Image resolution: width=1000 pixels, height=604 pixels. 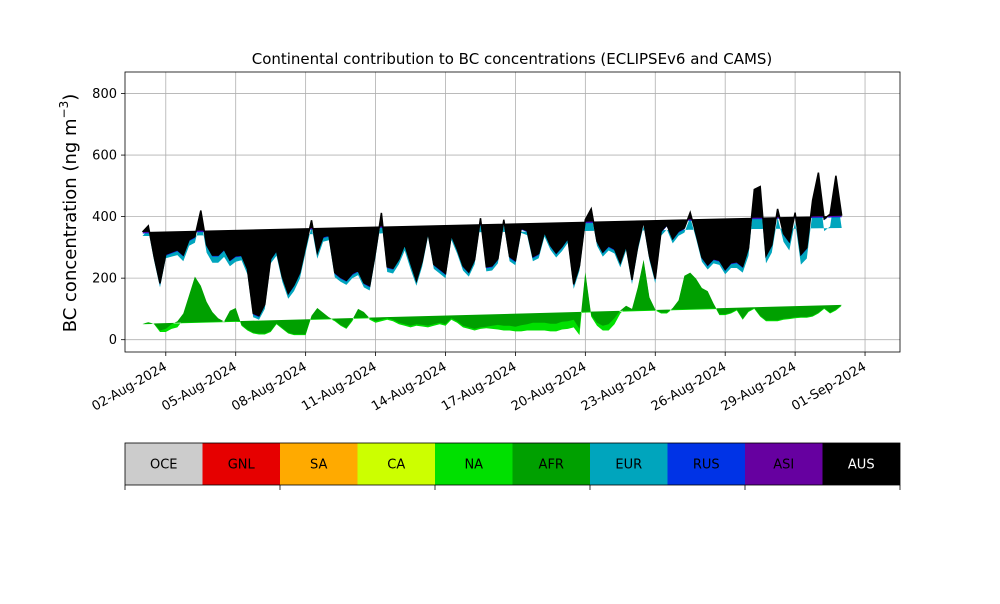 What do you see at coordinates (104, 94) in the screenshot?
I see `y-tick-label: 800` at bounding box center [104, 94].